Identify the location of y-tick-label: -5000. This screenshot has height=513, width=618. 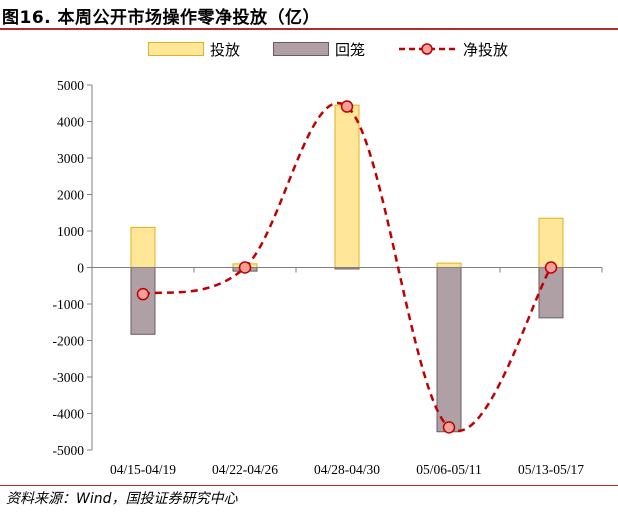
(69, 450).